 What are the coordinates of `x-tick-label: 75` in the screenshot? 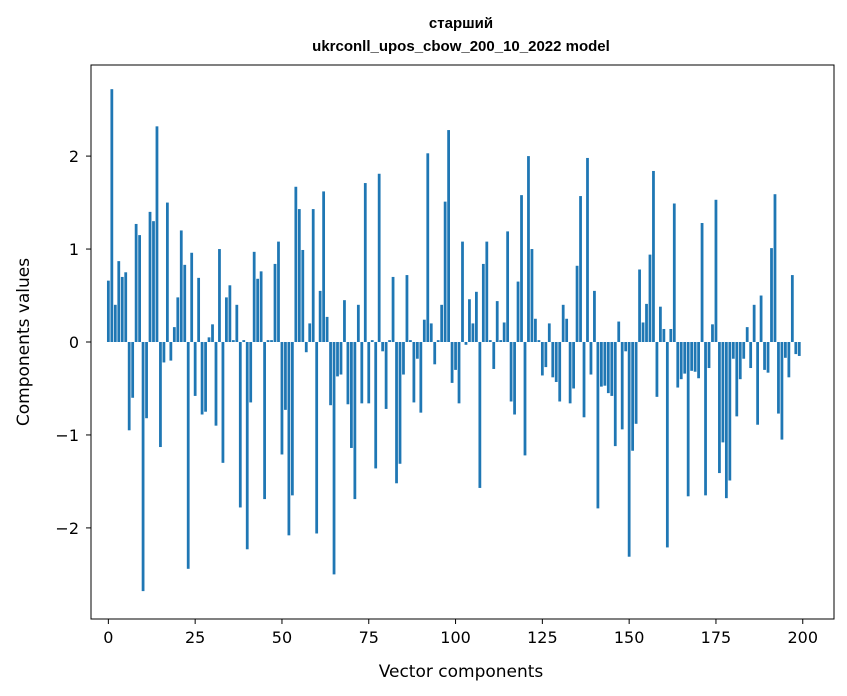 It's located at (369, 637).